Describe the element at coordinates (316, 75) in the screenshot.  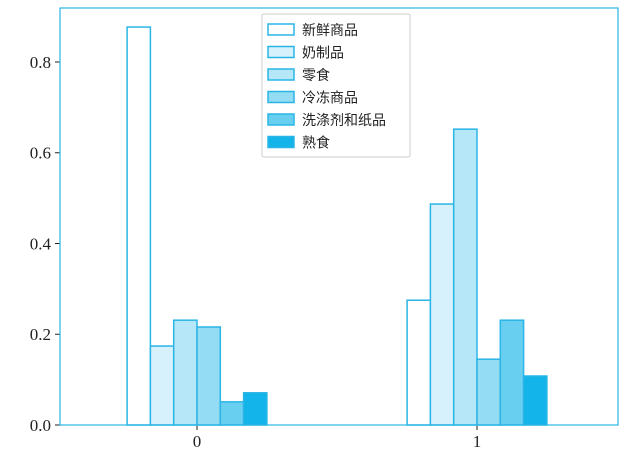
I see `legend-label: 零食` at that location.